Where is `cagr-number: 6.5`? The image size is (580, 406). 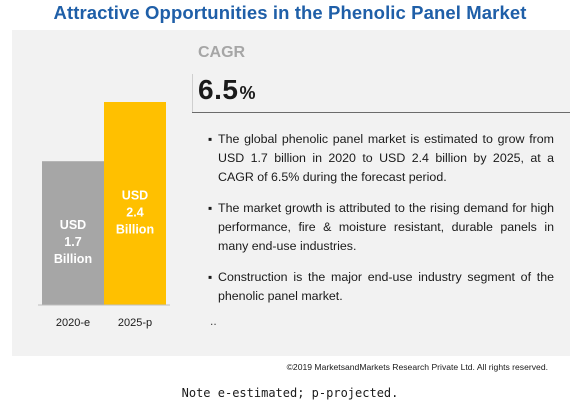
cagr-number: 6.5 is located at coordinates (218, 89).